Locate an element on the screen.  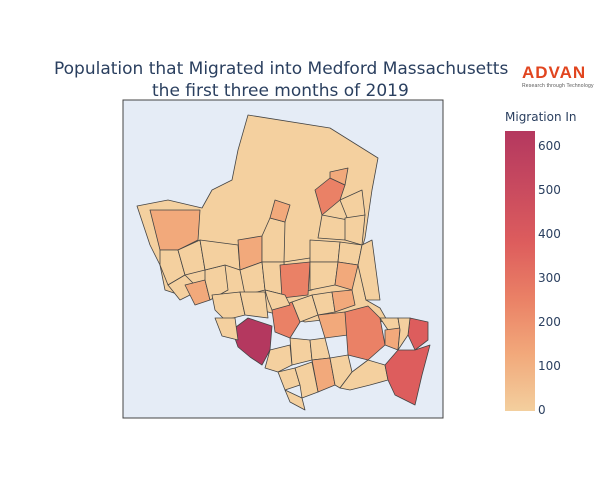
colorbar-title: Migration In is located at coordinates (541, 117).